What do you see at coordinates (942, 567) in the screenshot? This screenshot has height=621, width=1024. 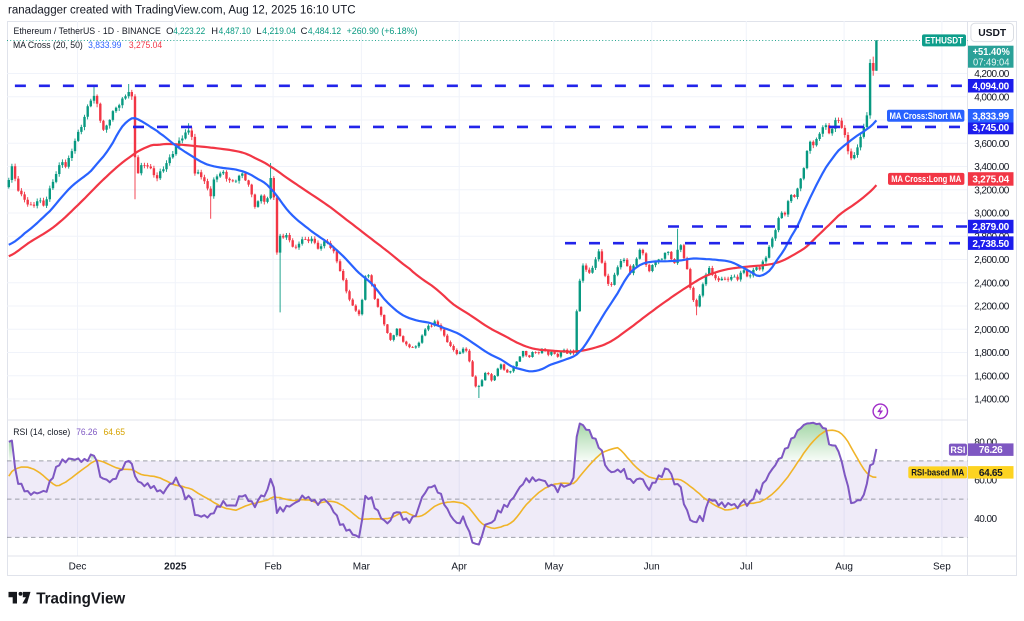 I see `svg-text: Sep` at bounding box center [942, 567].